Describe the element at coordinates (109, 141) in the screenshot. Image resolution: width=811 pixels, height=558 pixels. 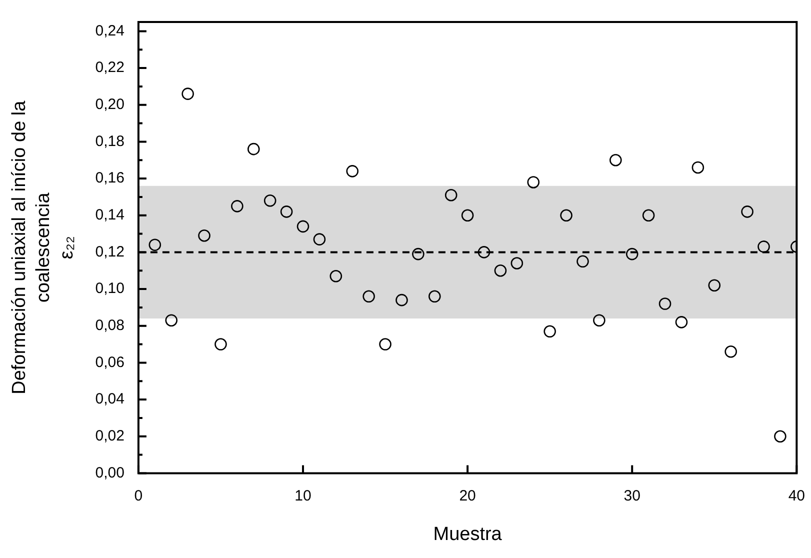
I see `y-tick-label: 0,18` at that location.